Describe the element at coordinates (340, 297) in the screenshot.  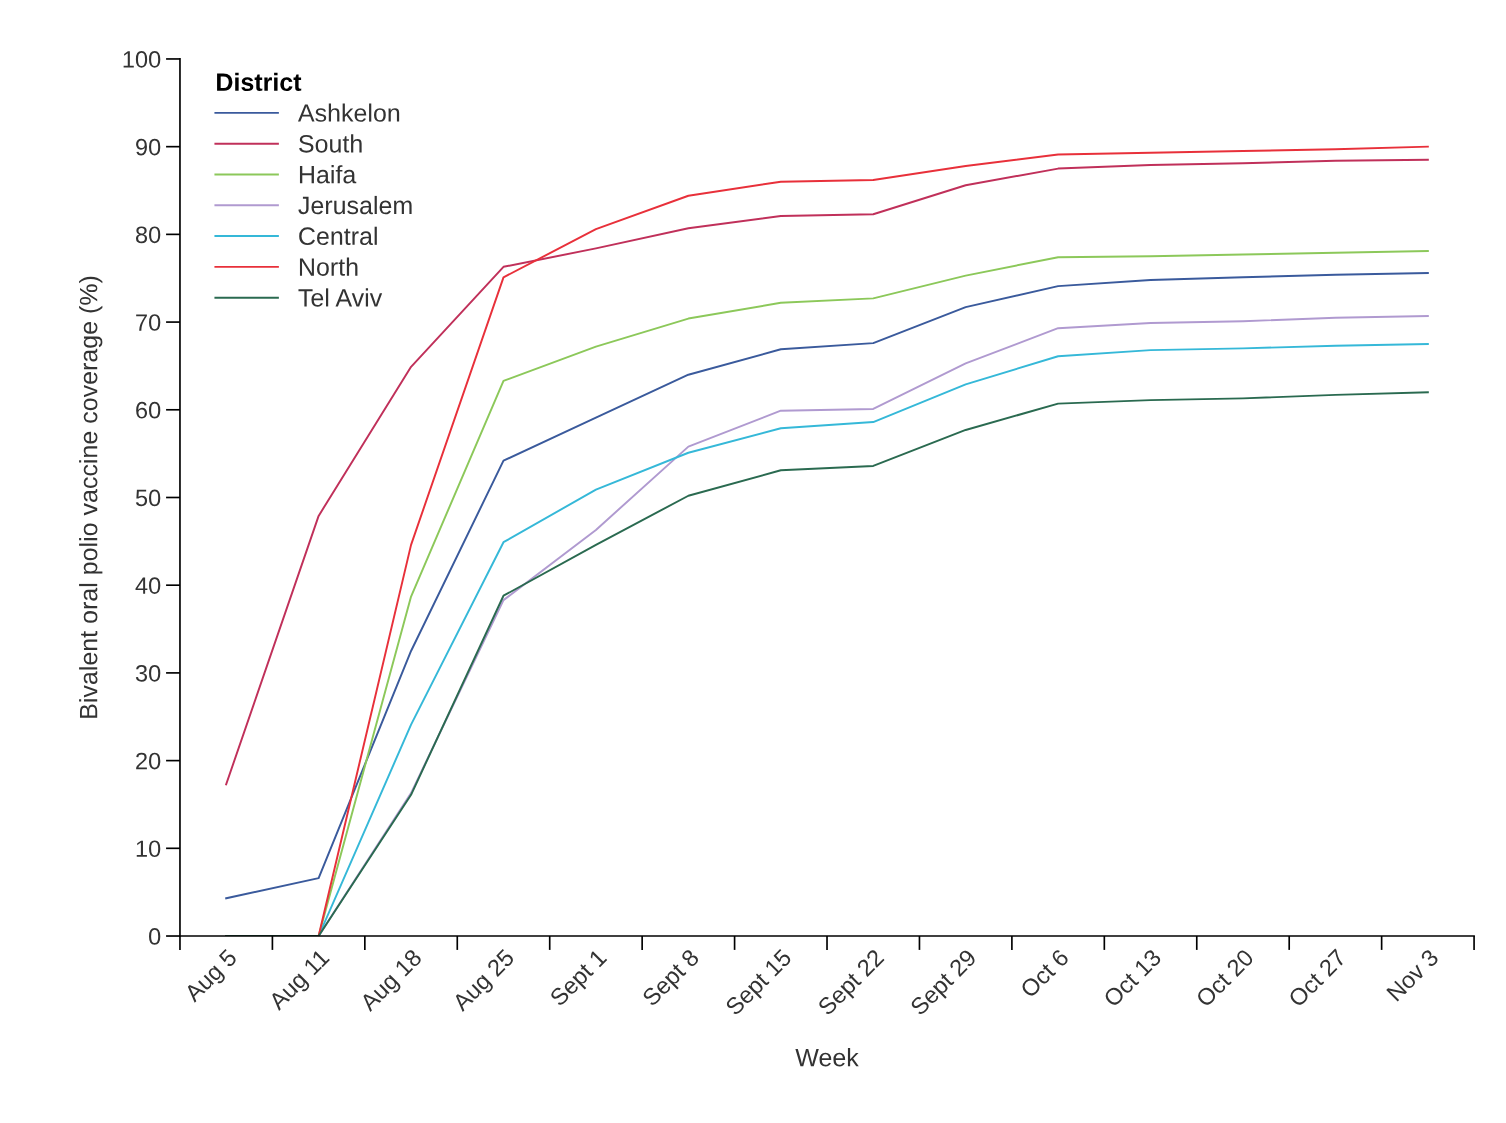
I see `legend-label: Tel Aviv` at that location.